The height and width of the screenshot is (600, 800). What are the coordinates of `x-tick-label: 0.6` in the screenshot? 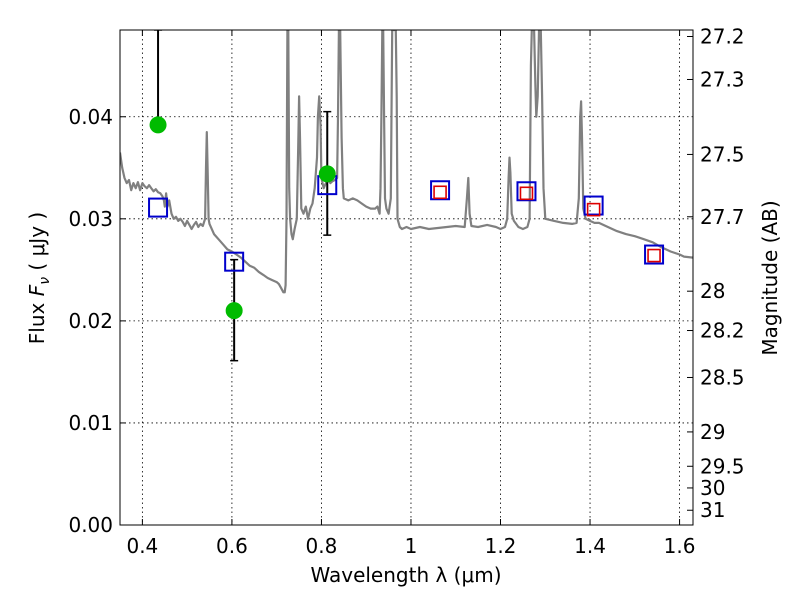 It's located at (232, 546).